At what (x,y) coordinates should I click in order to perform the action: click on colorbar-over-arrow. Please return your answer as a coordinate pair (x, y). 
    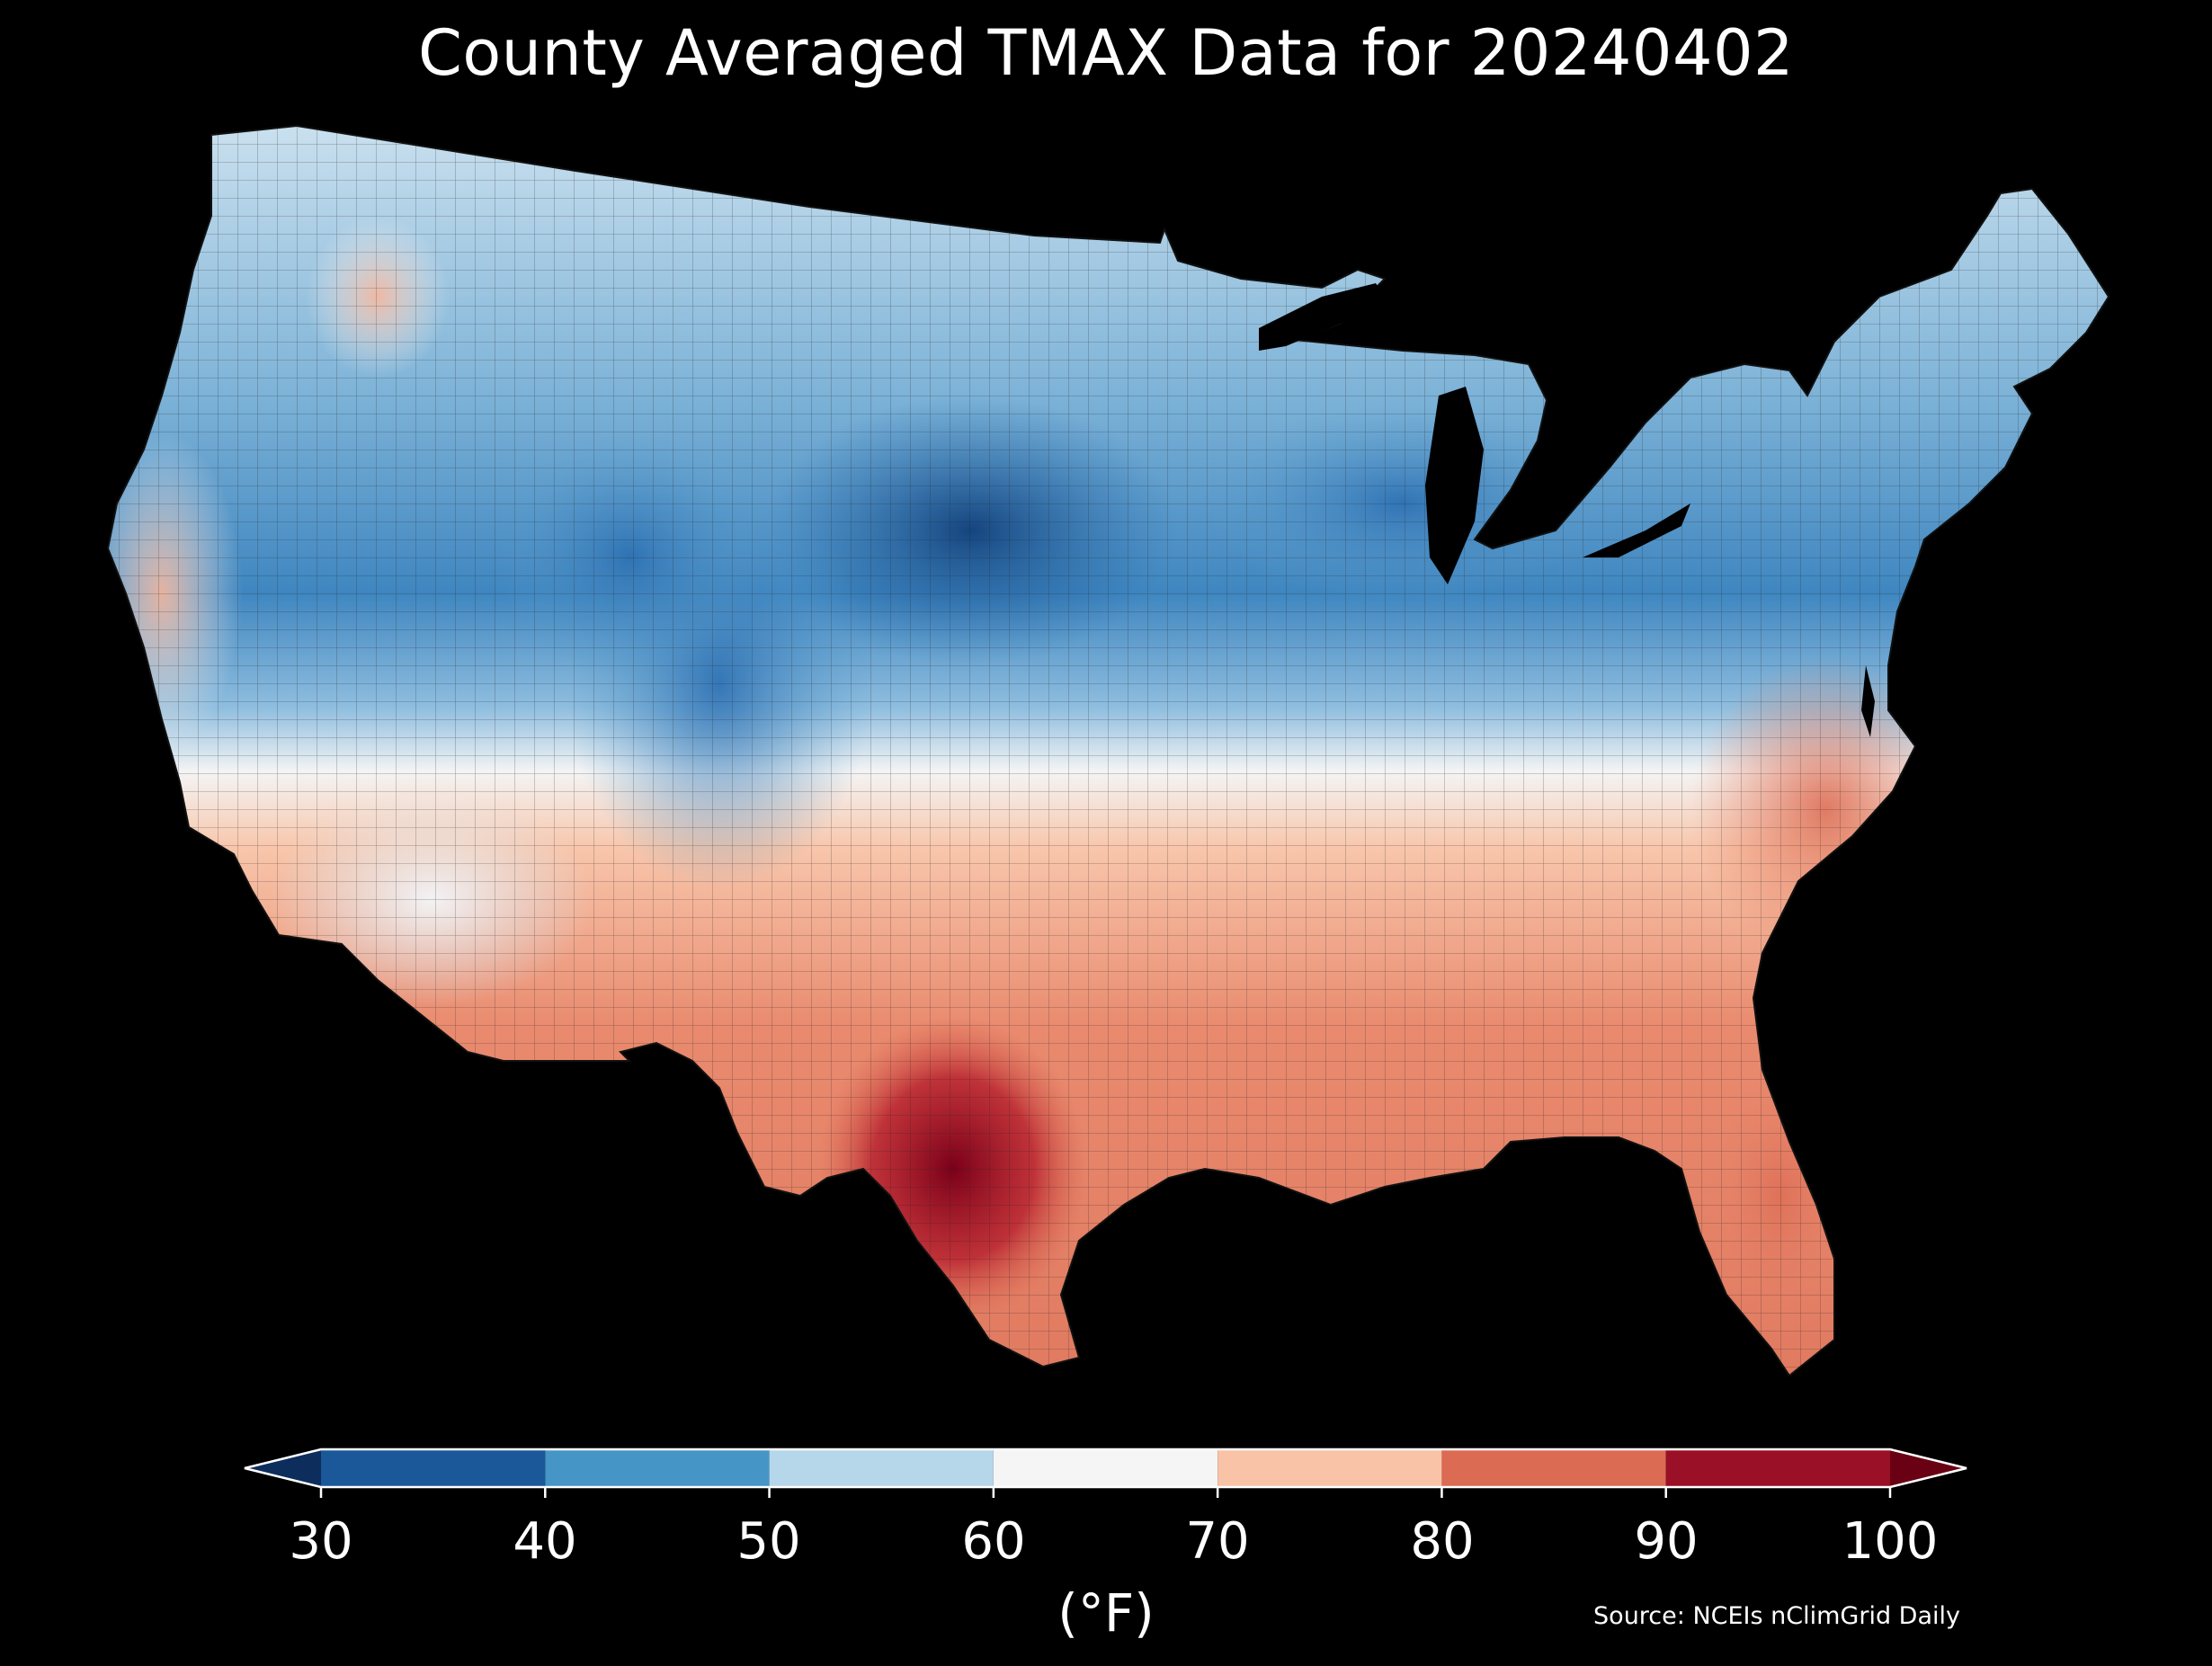
    Looking at the image, I should click on (1928, 1468).